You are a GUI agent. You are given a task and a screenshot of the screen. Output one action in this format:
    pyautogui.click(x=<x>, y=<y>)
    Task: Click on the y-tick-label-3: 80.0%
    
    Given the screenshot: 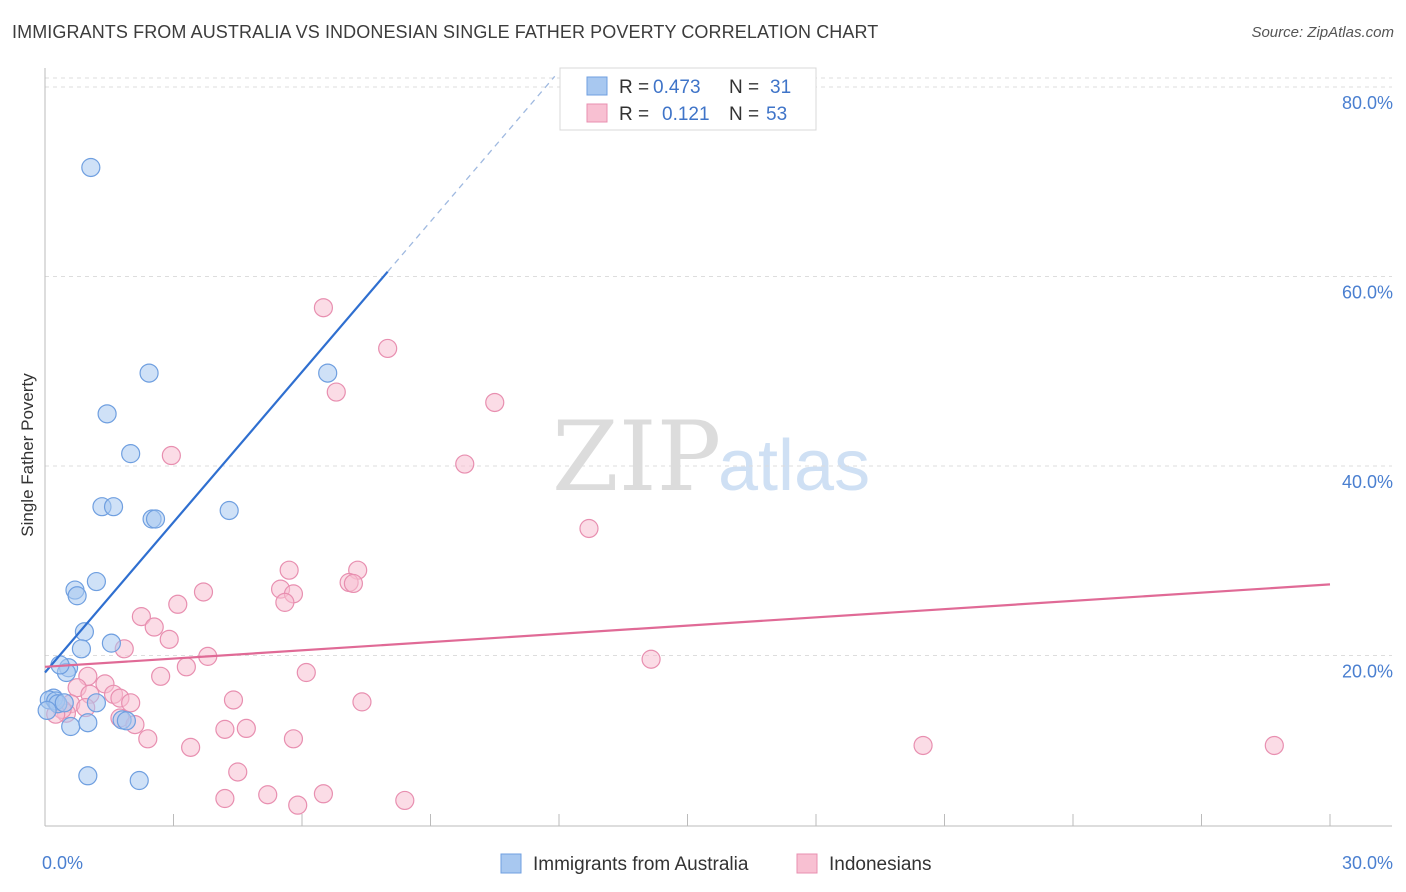 What is the action you would take?
    pyautogui.click(x=1367, y=103)
    